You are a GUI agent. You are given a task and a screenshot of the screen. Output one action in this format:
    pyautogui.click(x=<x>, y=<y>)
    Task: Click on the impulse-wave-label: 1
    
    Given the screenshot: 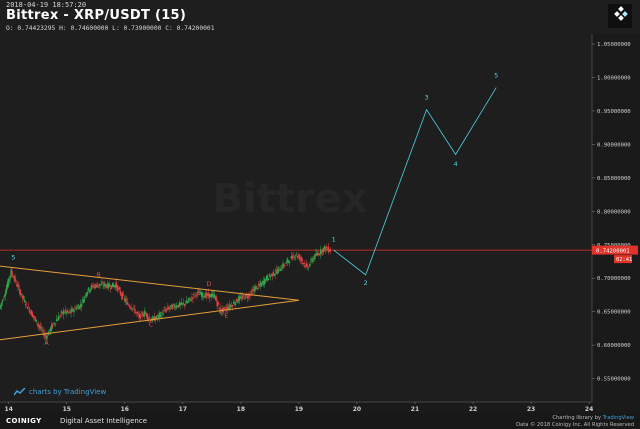 What is the action you would take?
    pyautogui.click(x=334, y=239)
    